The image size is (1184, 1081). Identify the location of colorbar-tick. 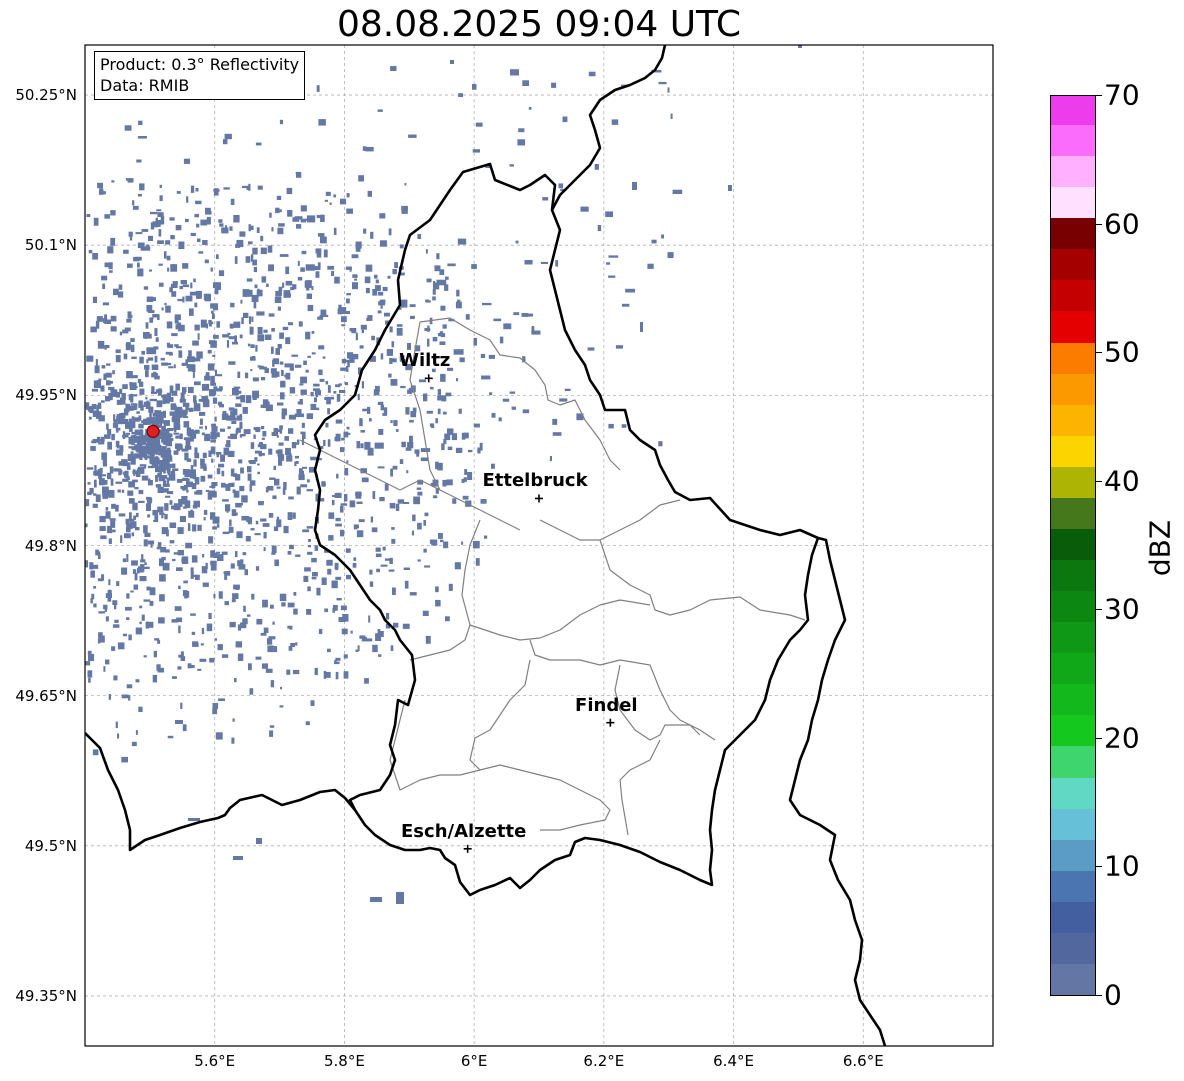
(1099, 481).